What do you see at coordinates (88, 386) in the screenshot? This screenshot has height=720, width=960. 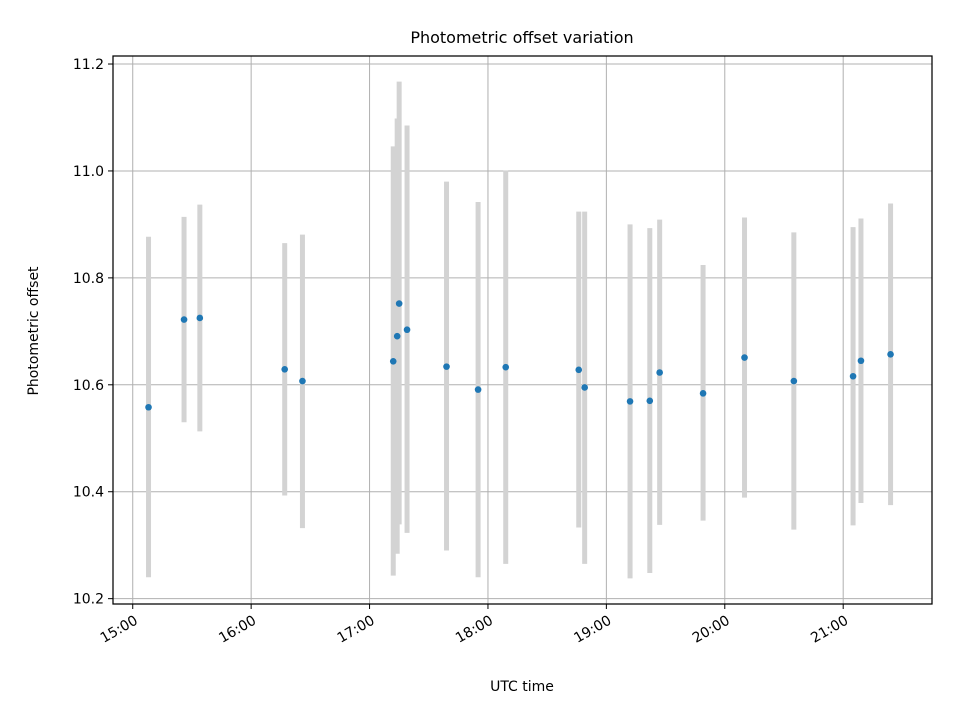 I see `y-tick-label: 10.6` at bounding box center [88, 386].